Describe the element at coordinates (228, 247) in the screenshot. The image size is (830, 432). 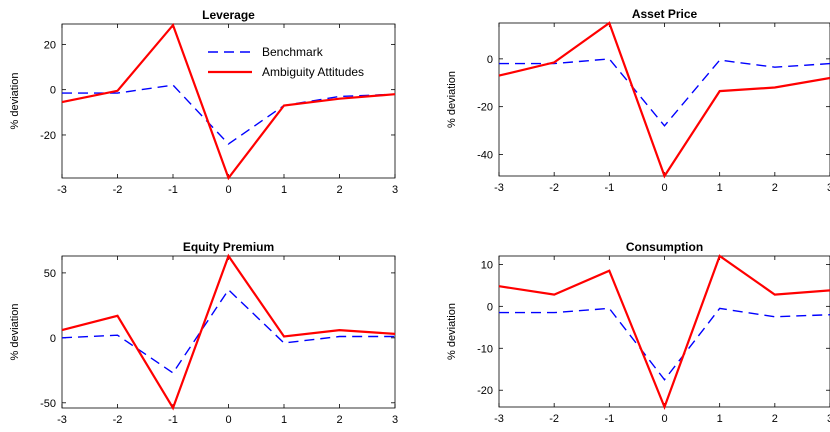
I see `chart-title: Equity Premium` at that location.